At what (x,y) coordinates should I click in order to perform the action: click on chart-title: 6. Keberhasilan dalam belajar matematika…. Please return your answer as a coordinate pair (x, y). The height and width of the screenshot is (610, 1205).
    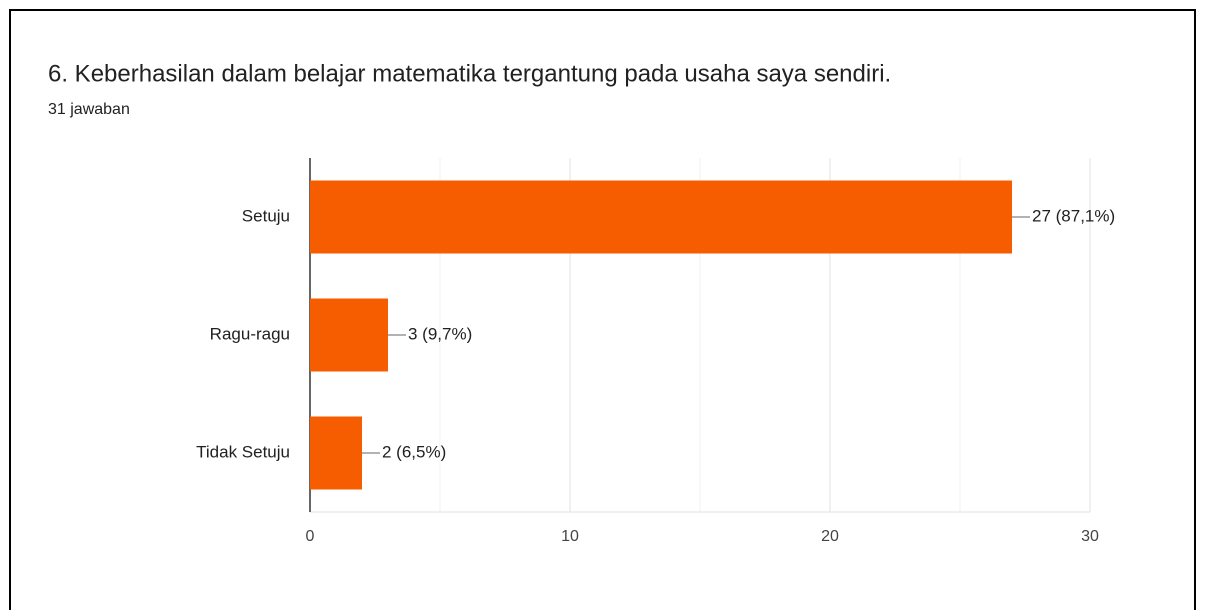
    Looking at the image, I should click on (469, 73).